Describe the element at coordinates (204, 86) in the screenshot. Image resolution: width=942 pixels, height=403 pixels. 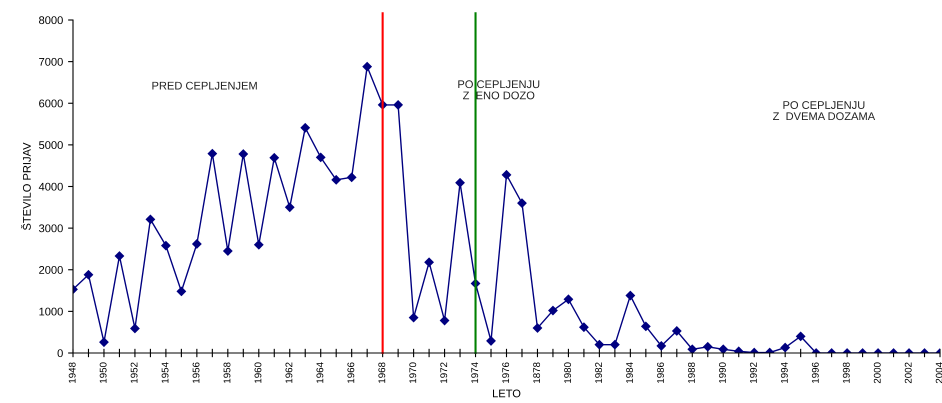
I see `annotation: PRED CEPLJENJEM` at that location.